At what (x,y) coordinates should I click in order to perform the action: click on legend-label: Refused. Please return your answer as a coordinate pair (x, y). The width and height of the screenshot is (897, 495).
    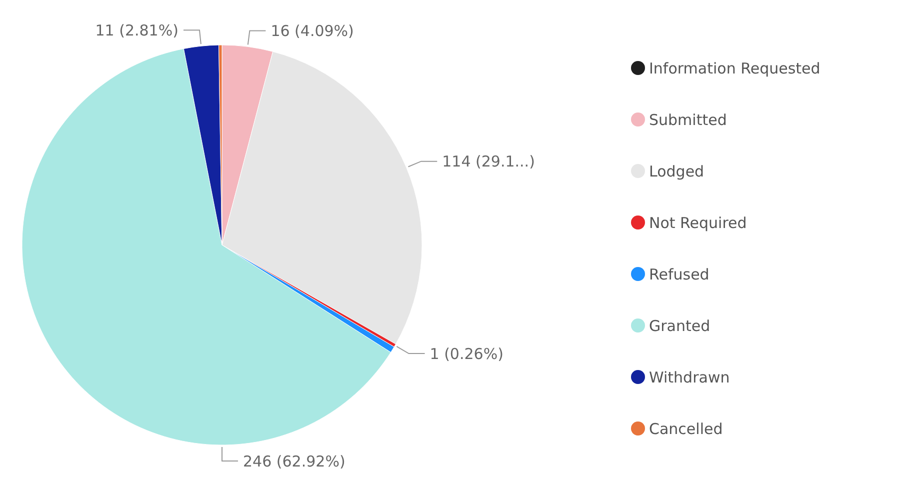
    Looking at the image, I should click on (679, 274).